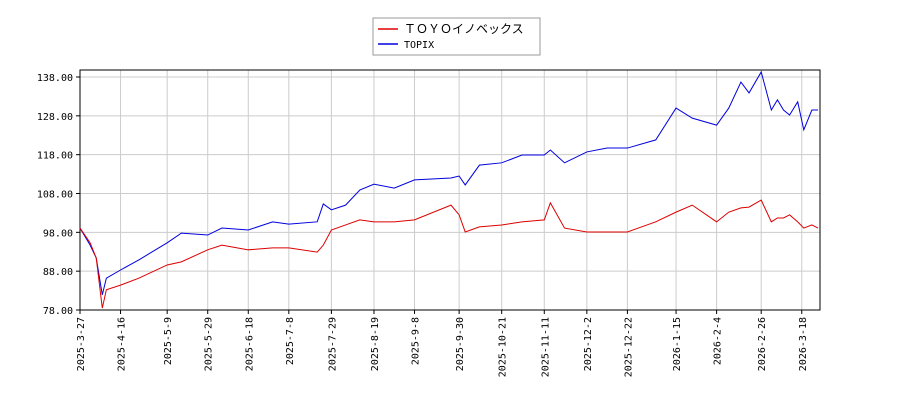 This screenshot has height=400, width=900. I want to click on y-tick-label: 88.00, so click(58, 272).